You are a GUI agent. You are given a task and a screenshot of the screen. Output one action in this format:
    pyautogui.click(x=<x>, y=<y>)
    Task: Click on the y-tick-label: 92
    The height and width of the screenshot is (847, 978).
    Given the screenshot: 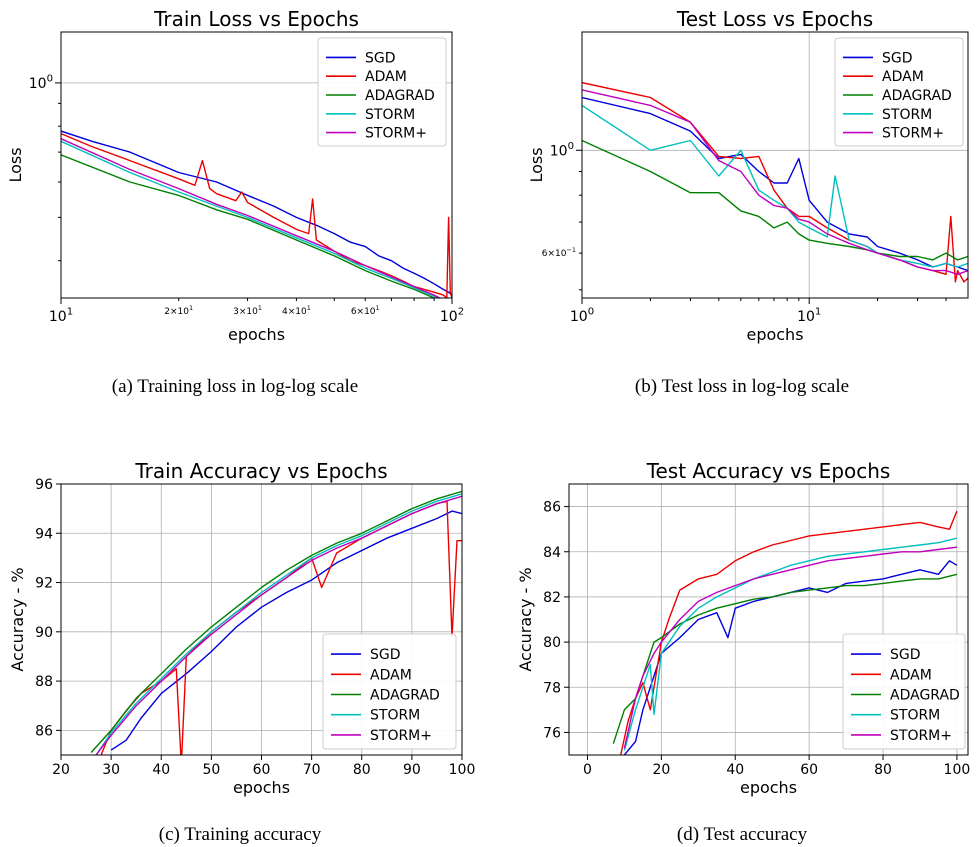 What is the action you would take?
    pyautogui.click(x=44, y=584)
    